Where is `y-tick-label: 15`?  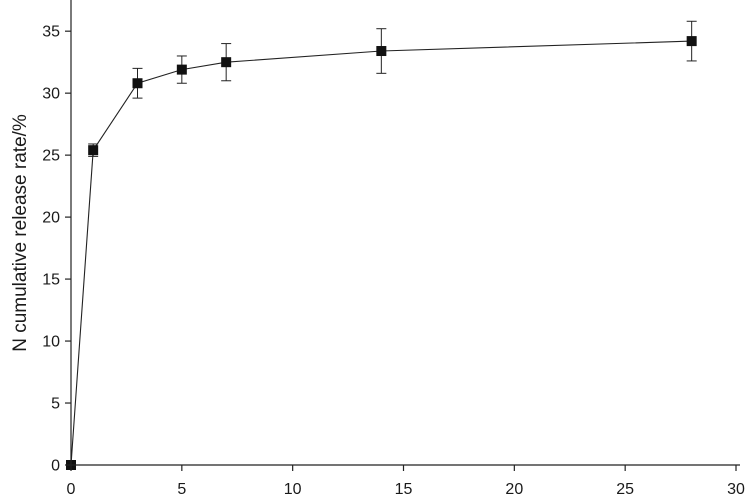
y-tick-label: 15 is located at coordinates (51, 280).